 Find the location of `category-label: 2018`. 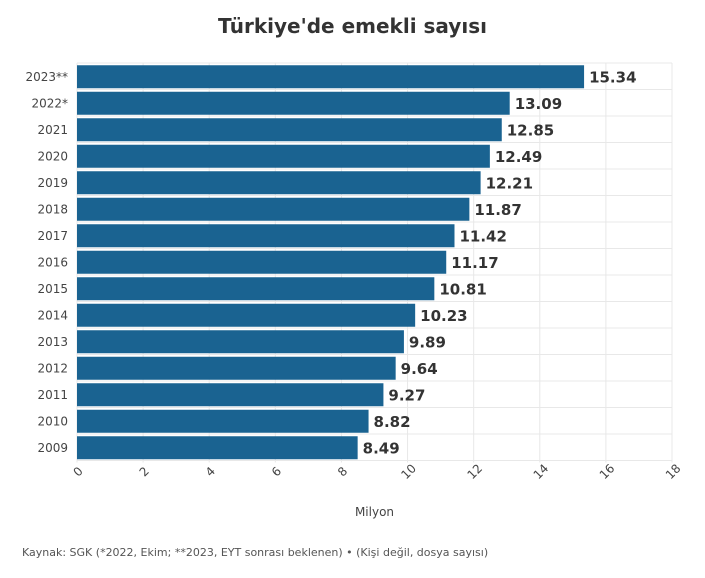

category-label: 2018 is located at coordinates (52, 209).